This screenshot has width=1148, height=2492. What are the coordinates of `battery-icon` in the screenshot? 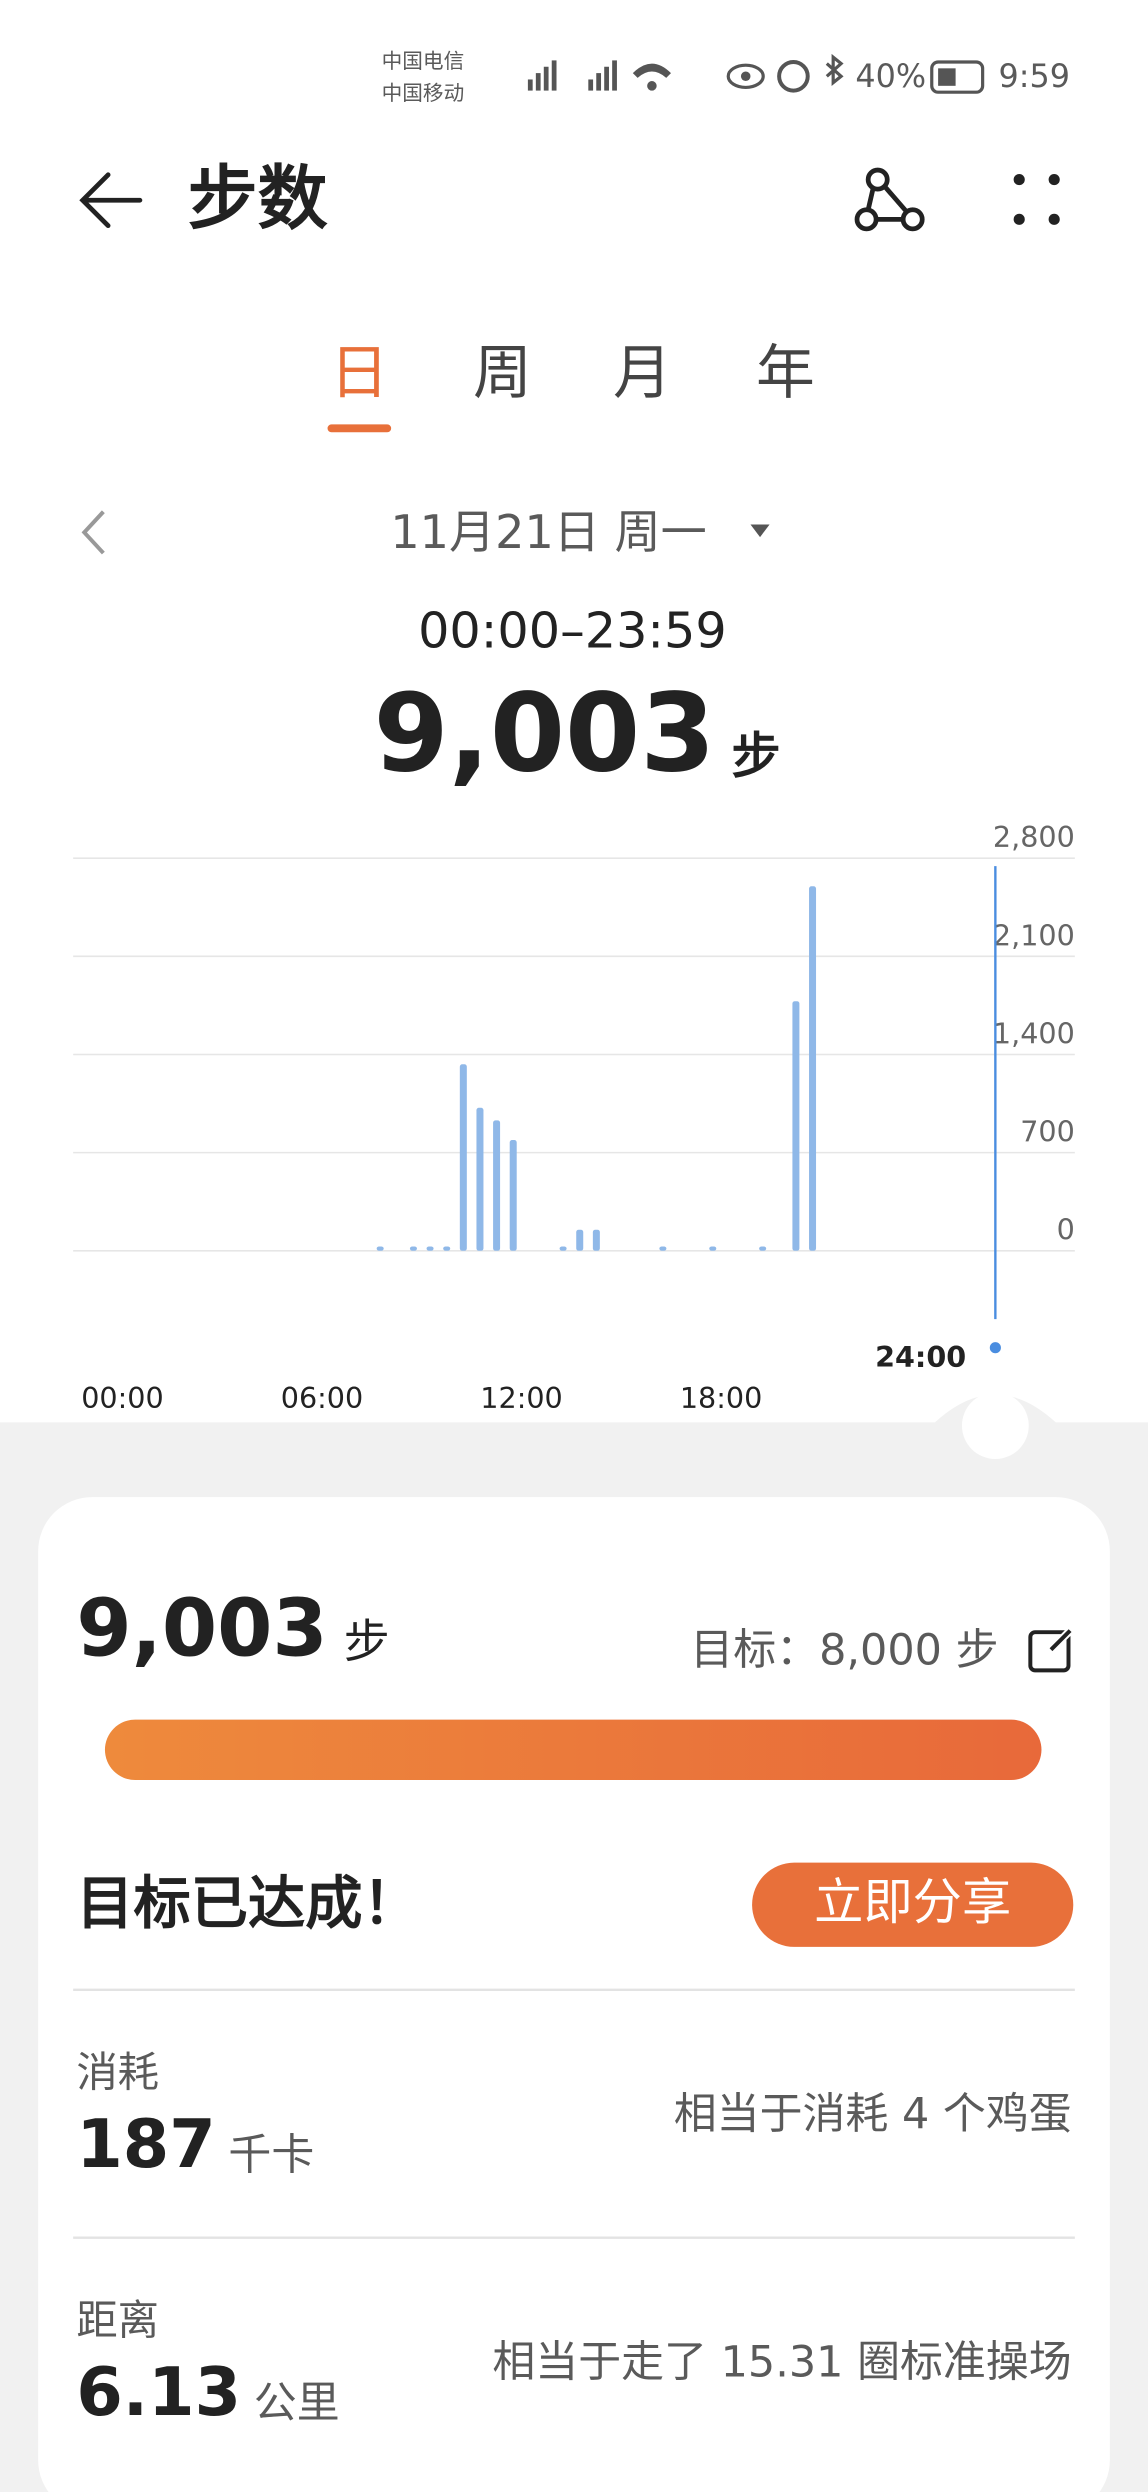 It's located at (957, 77).